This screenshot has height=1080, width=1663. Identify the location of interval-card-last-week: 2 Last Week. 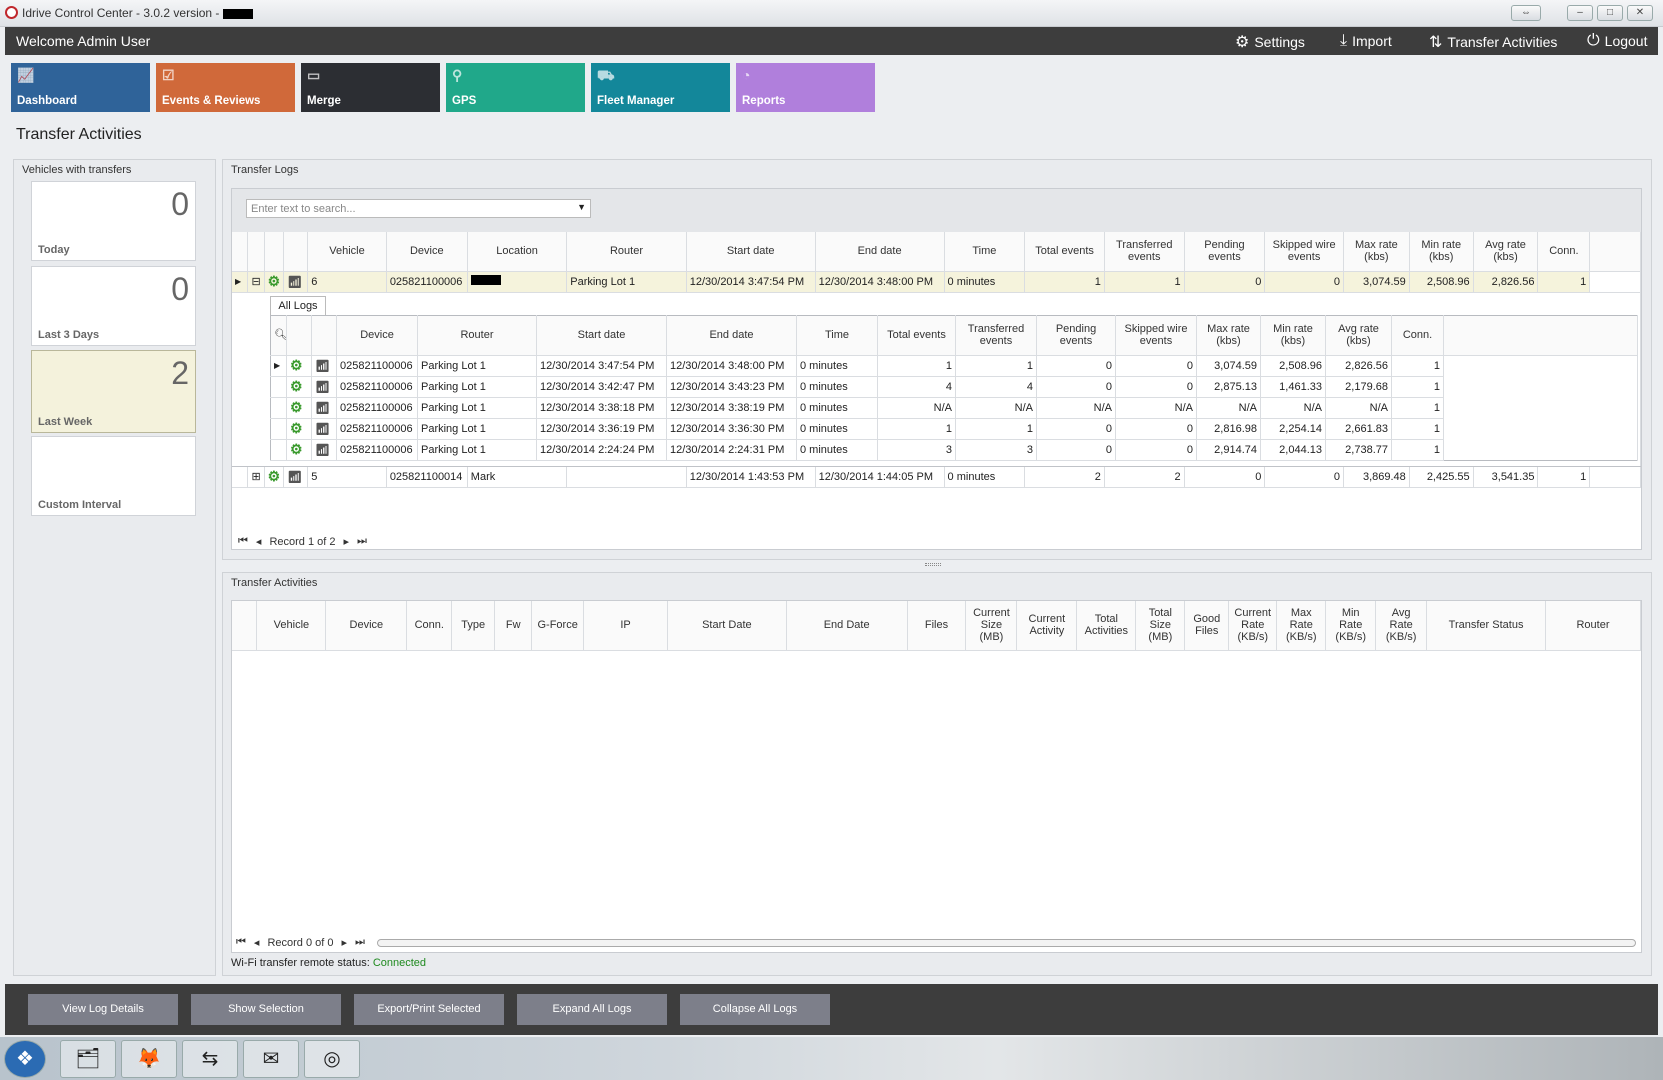
(113, 391).